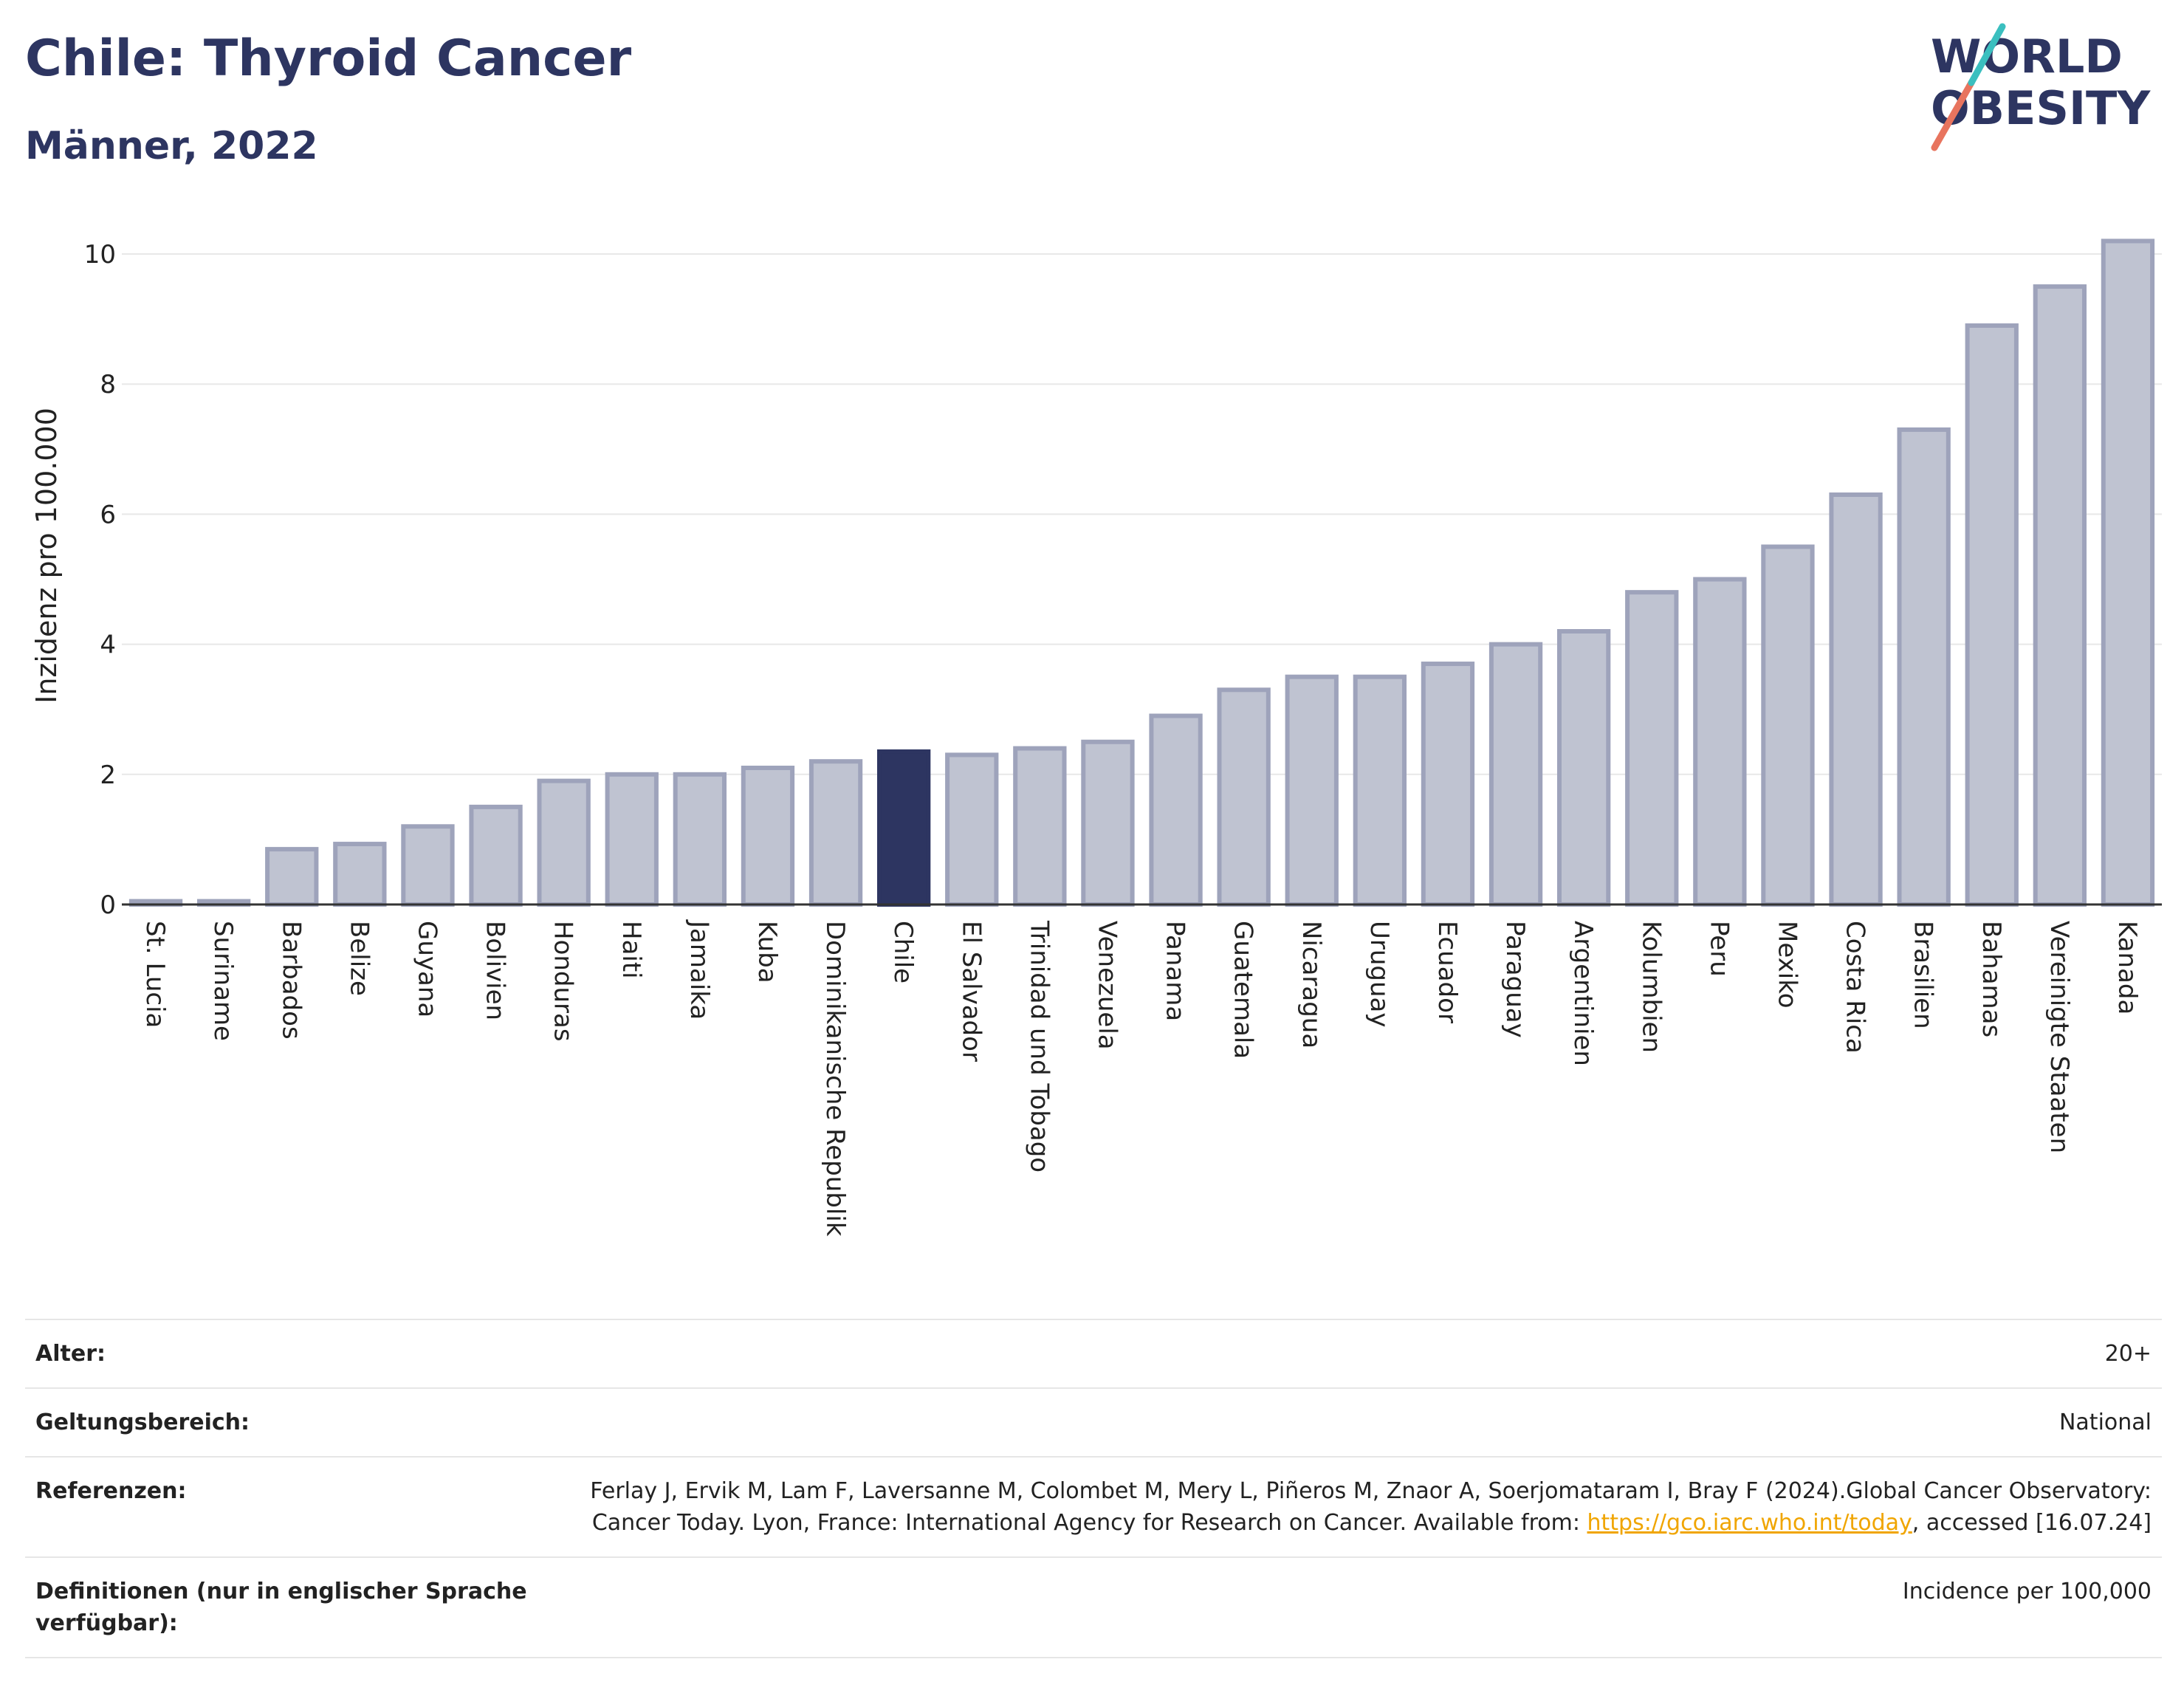 The image size is (2184, 1696). I want to click on x-tick-label: Kuba, so click(767, 952).